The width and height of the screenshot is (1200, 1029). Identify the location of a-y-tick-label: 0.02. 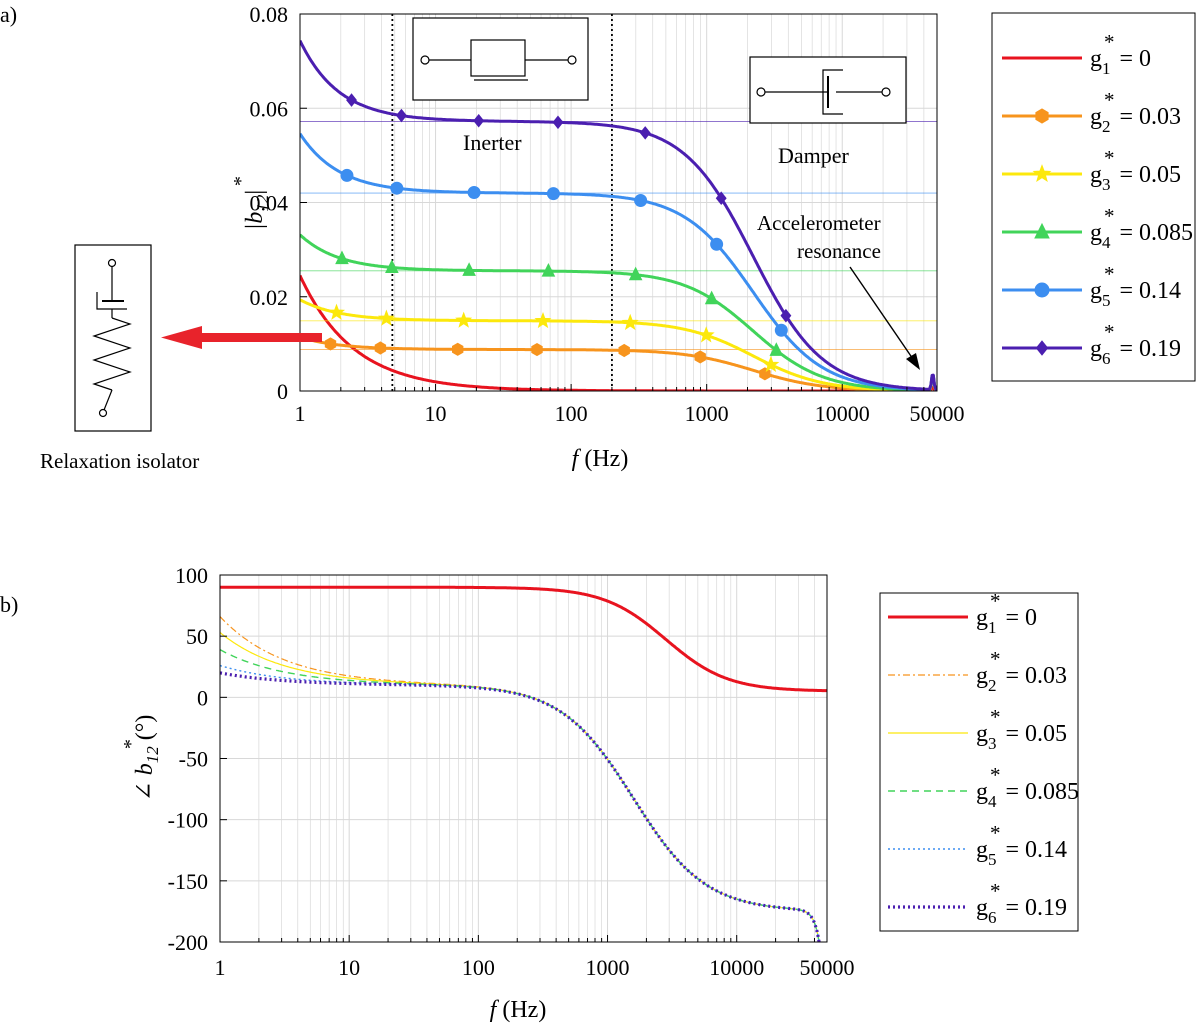
(269, 297).